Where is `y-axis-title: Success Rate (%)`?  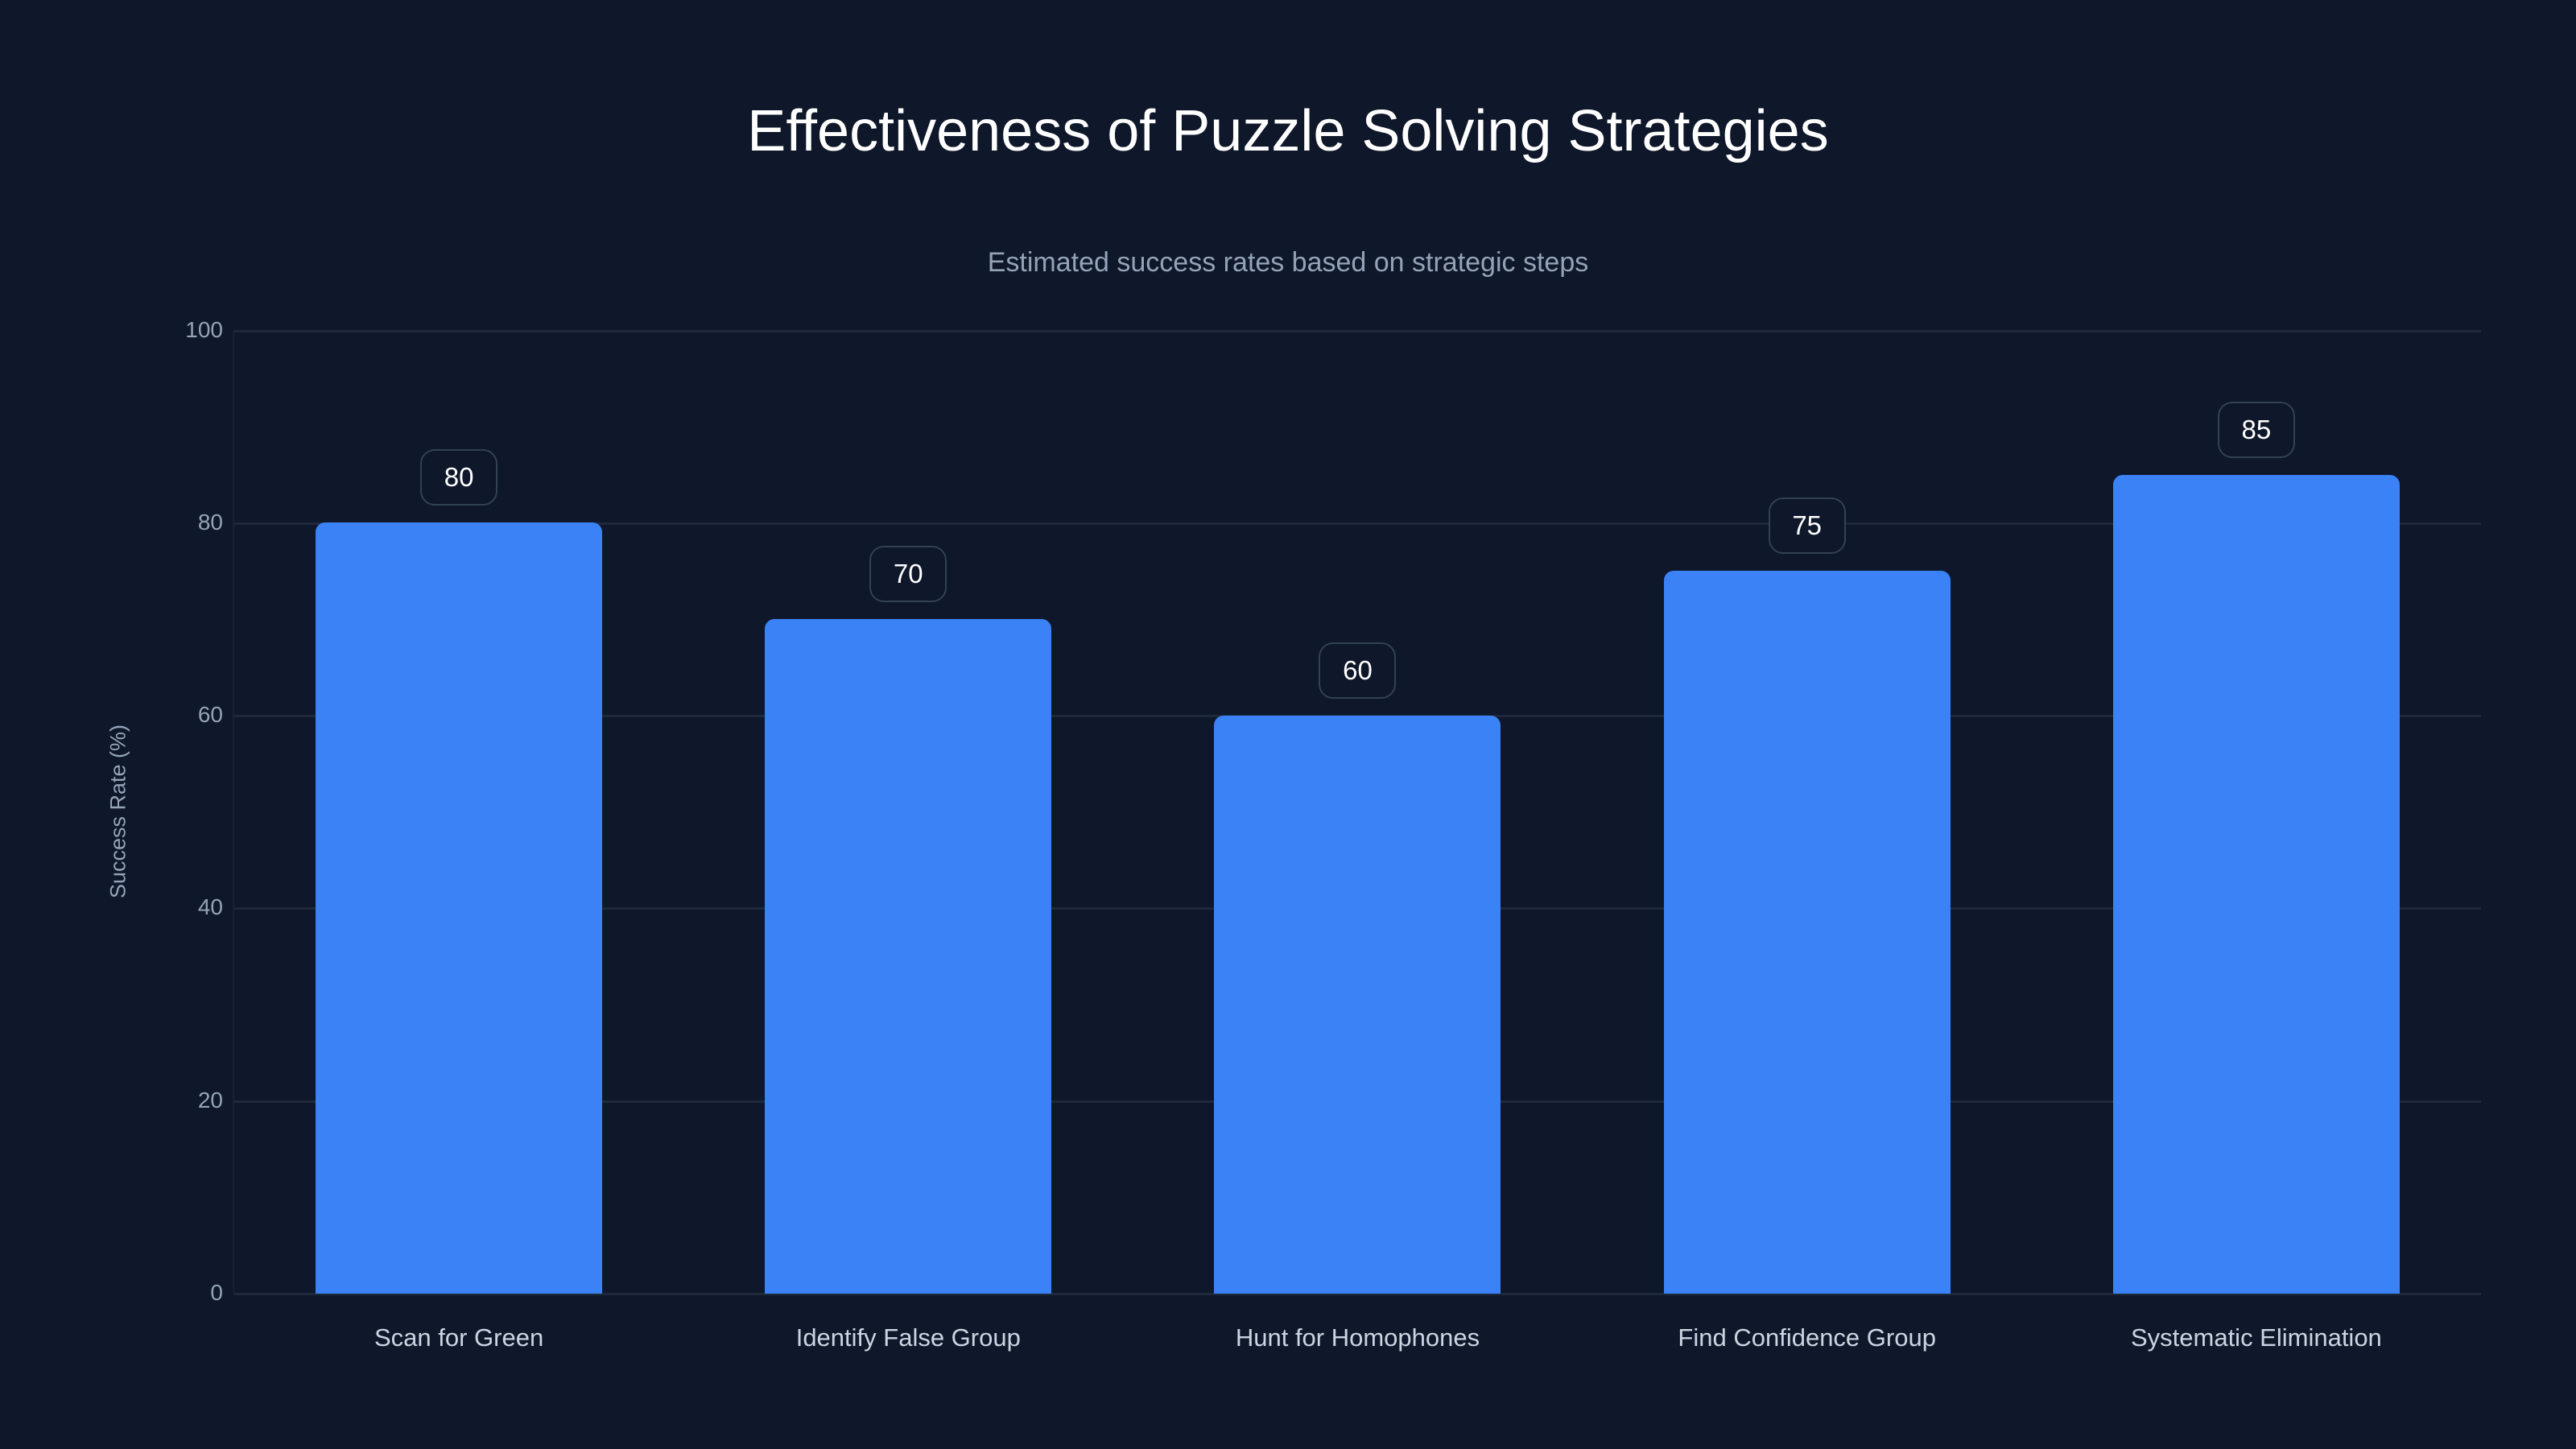 y-axis-title: Success Rate (%) is located at coordinates (117, 811).